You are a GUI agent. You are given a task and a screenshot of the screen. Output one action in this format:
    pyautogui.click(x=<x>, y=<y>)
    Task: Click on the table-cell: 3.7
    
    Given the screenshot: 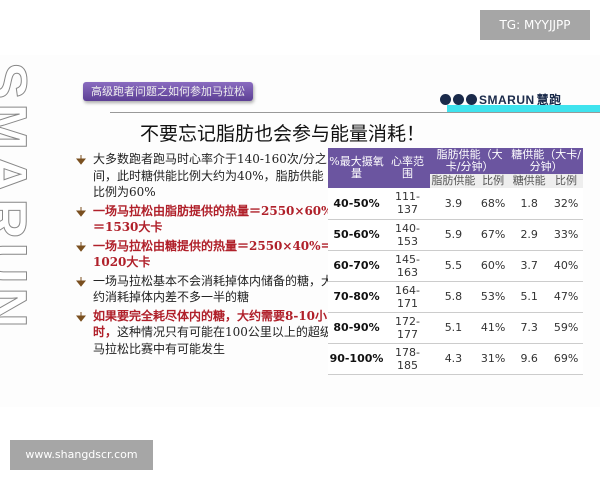 What is the action you would take?
    pyautogui.click(x=529, y=266)
    